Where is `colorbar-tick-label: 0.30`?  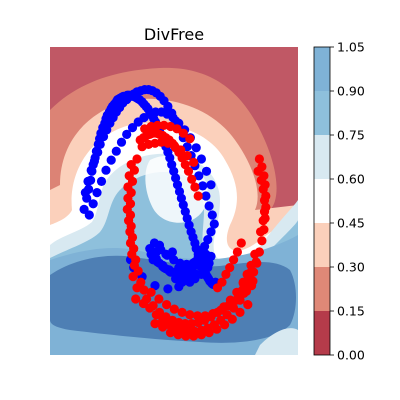 colorbar-tick-label: 0.30 is located at coordinates (351, 267).